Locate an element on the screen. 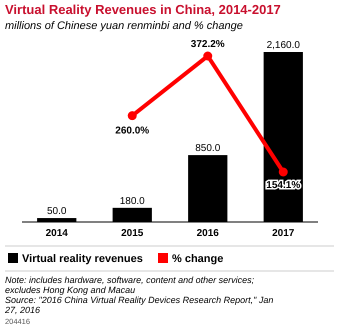  data-label: 372.2% is located at coordinates (207, 44).